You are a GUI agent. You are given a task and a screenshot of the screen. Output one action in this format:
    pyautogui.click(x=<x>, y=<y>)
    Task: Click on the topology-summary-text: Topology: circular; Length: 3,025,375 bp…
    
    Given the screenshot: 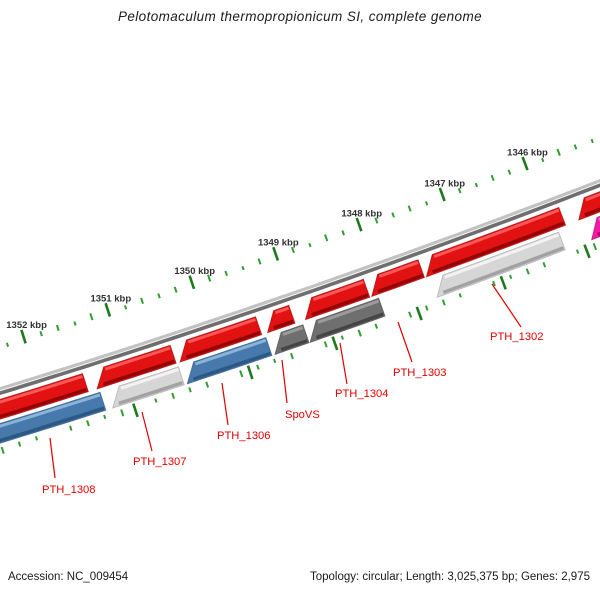 What is the action you would take?
    pyautogui.click(x=449, y=577)
    